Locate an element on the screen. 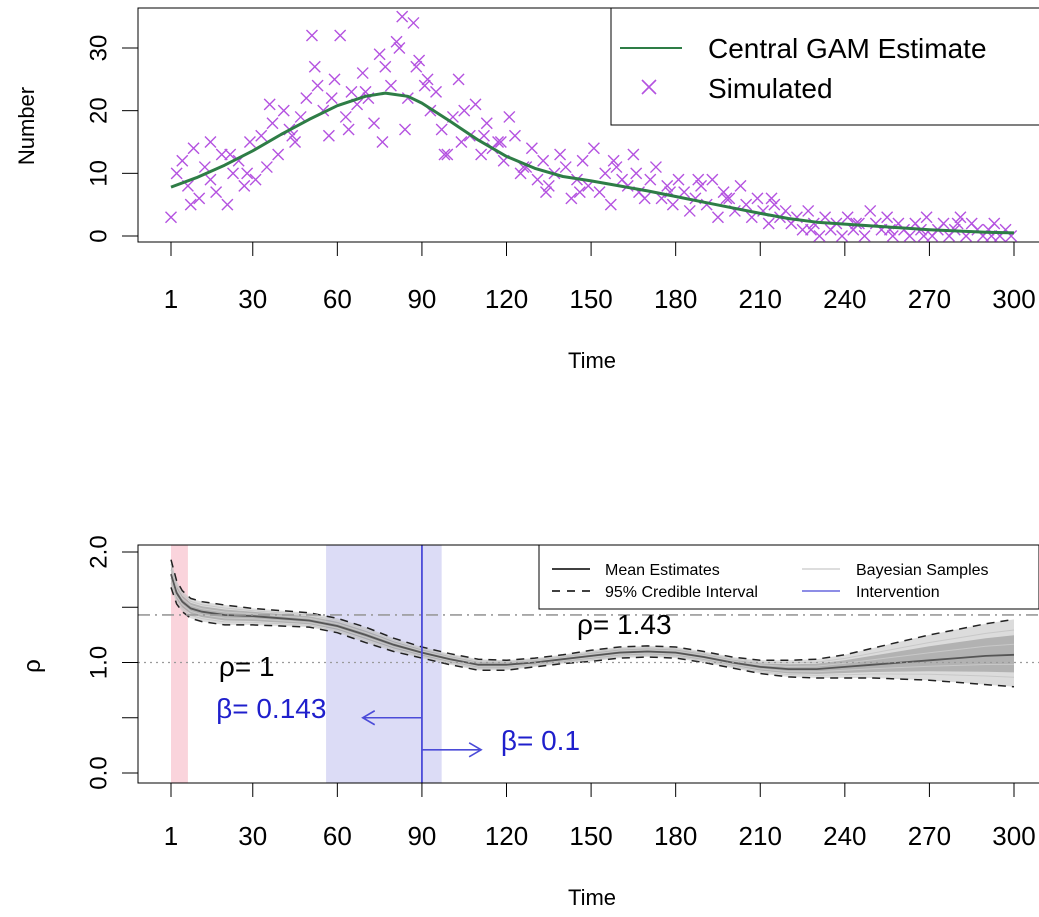  annotation: ρ= 1.43 is located at coordinates (624, 624).